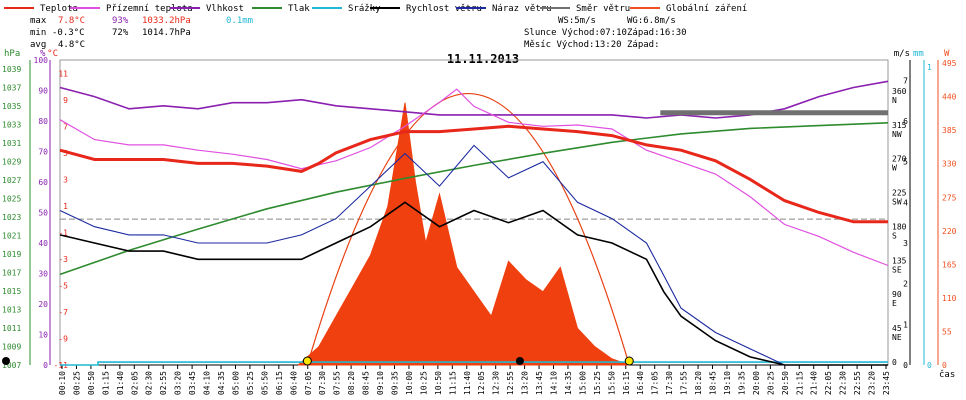 The image size is (966, 400). Describe the element at coordinates (905, 80) in the screenshot. I see `ms-tick: 7` at that location.